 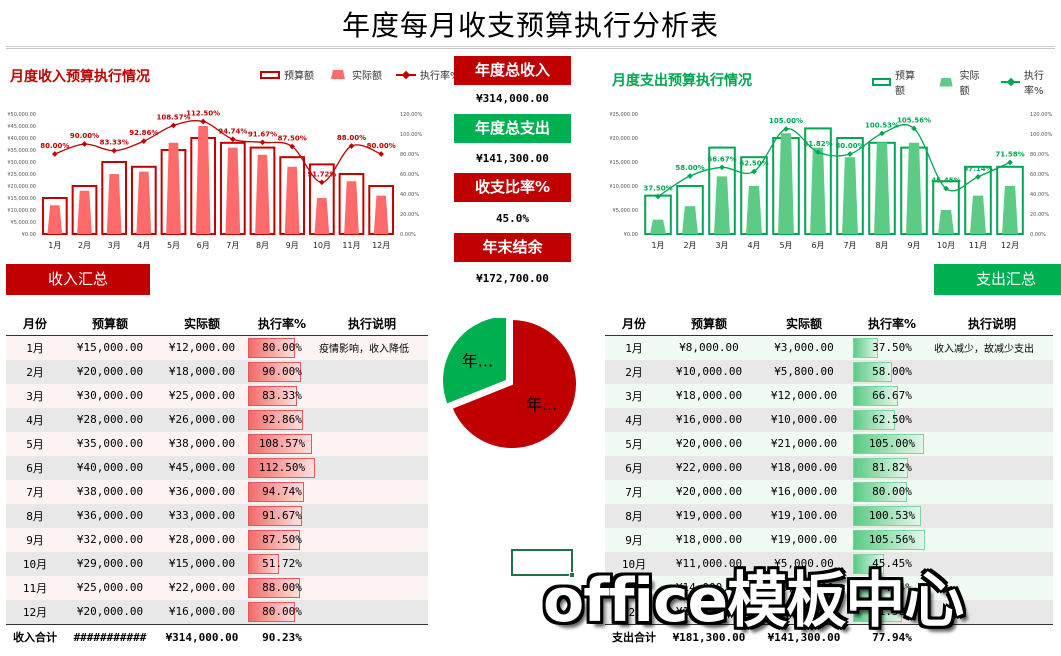 What do you see at coordinates (997, 279) in the screenshot?
I see `expense-summary-button: 支出汇总` at bounding box center [997, 279].